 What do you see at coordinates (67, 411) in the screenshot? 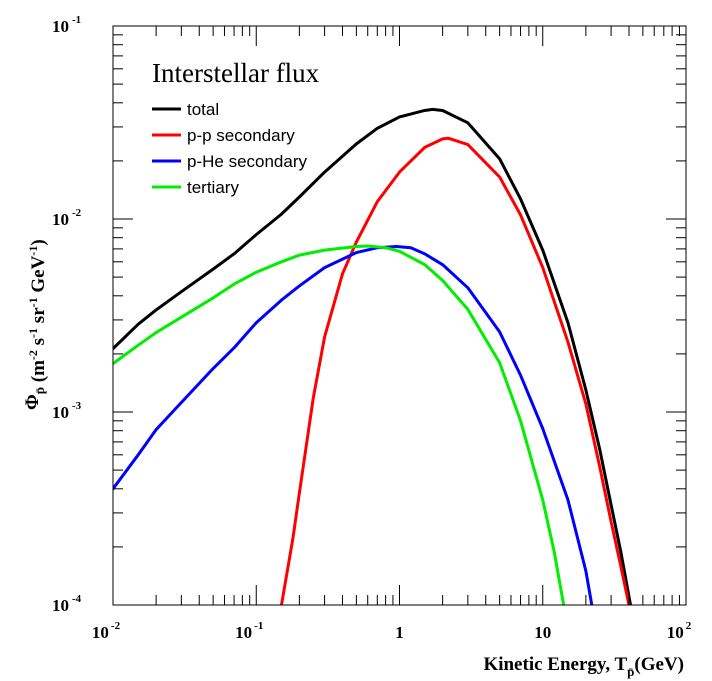
I see `y-tick-label-1: 10 -3` at bounding box center [67, 411].